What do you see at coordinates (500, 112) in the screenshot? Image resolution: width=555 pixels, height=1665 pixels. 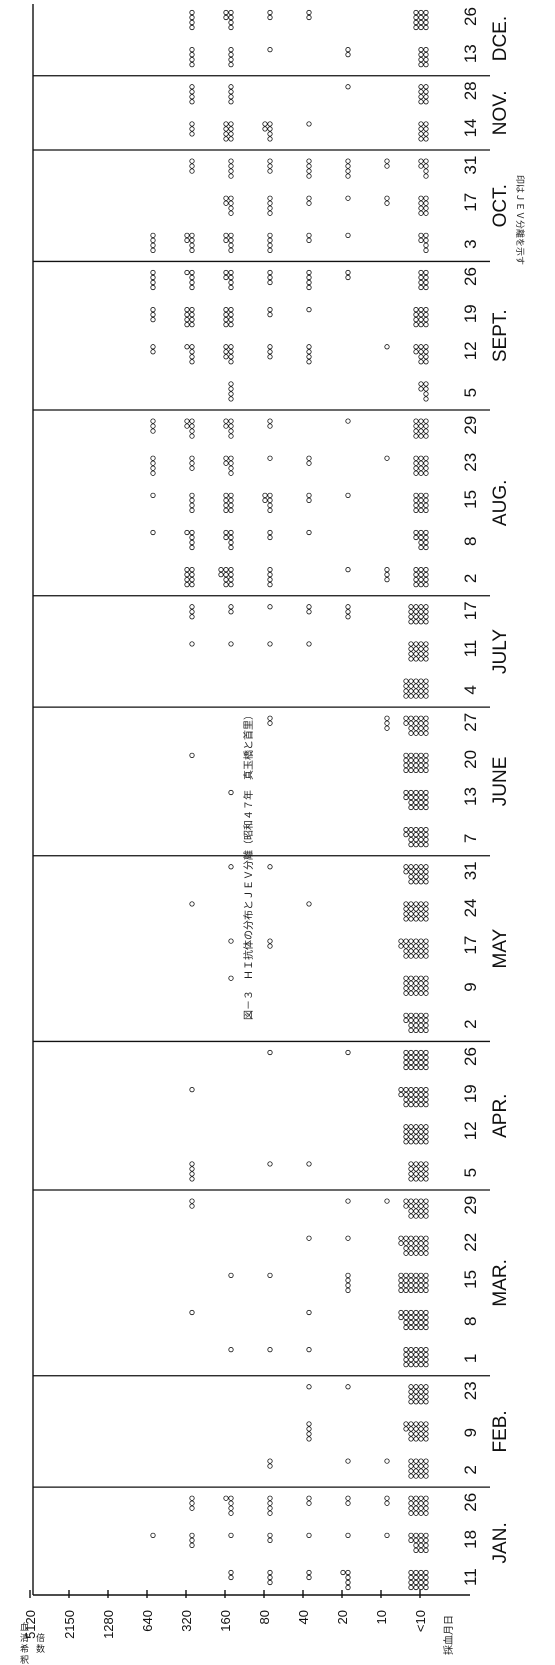 I see `month-label: NOV.` at bounding box center [500, 112].